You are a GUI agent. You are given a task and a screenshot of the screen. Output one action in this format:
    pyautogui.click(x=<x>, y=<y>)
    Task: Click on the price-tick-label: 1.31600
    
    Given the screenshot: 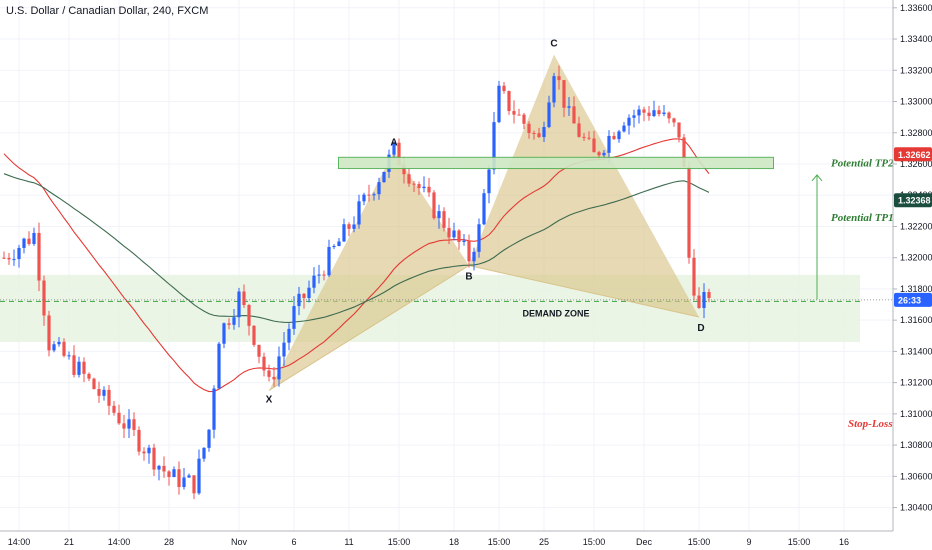 What is the action you would take?
    pyautogui.click(x=916, y=320)
    